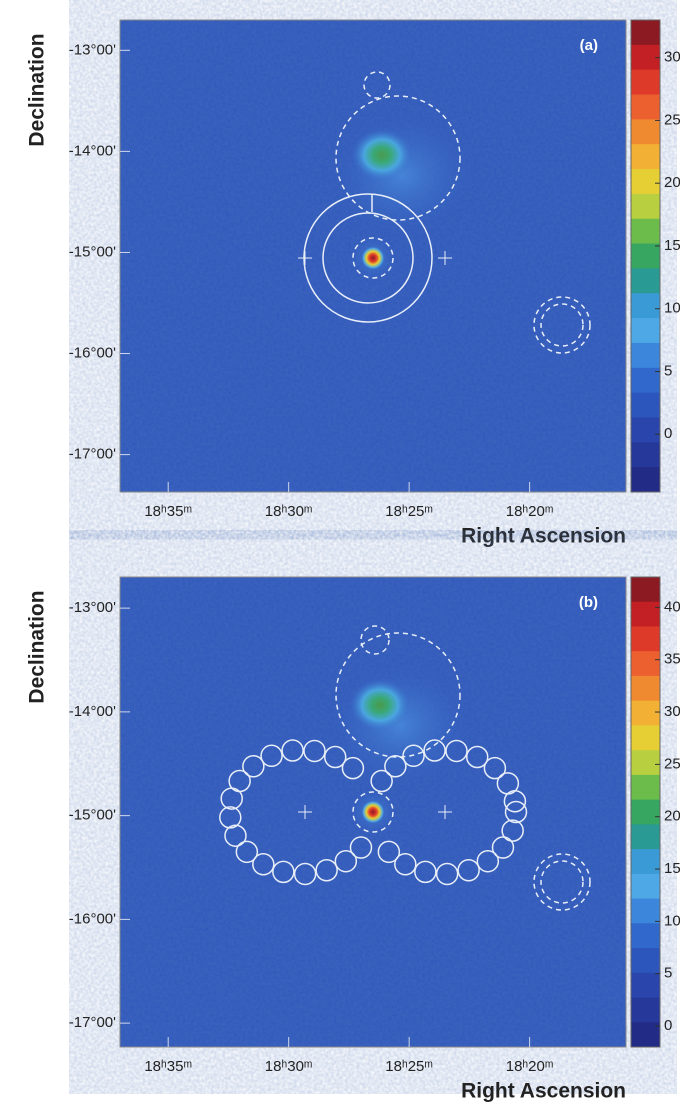 The height and width of the screenshot is (1108, 680). Describe the element at coordinates (672, 763) in the screenshot. I see `colorbar-tick-label: 25` at that location.